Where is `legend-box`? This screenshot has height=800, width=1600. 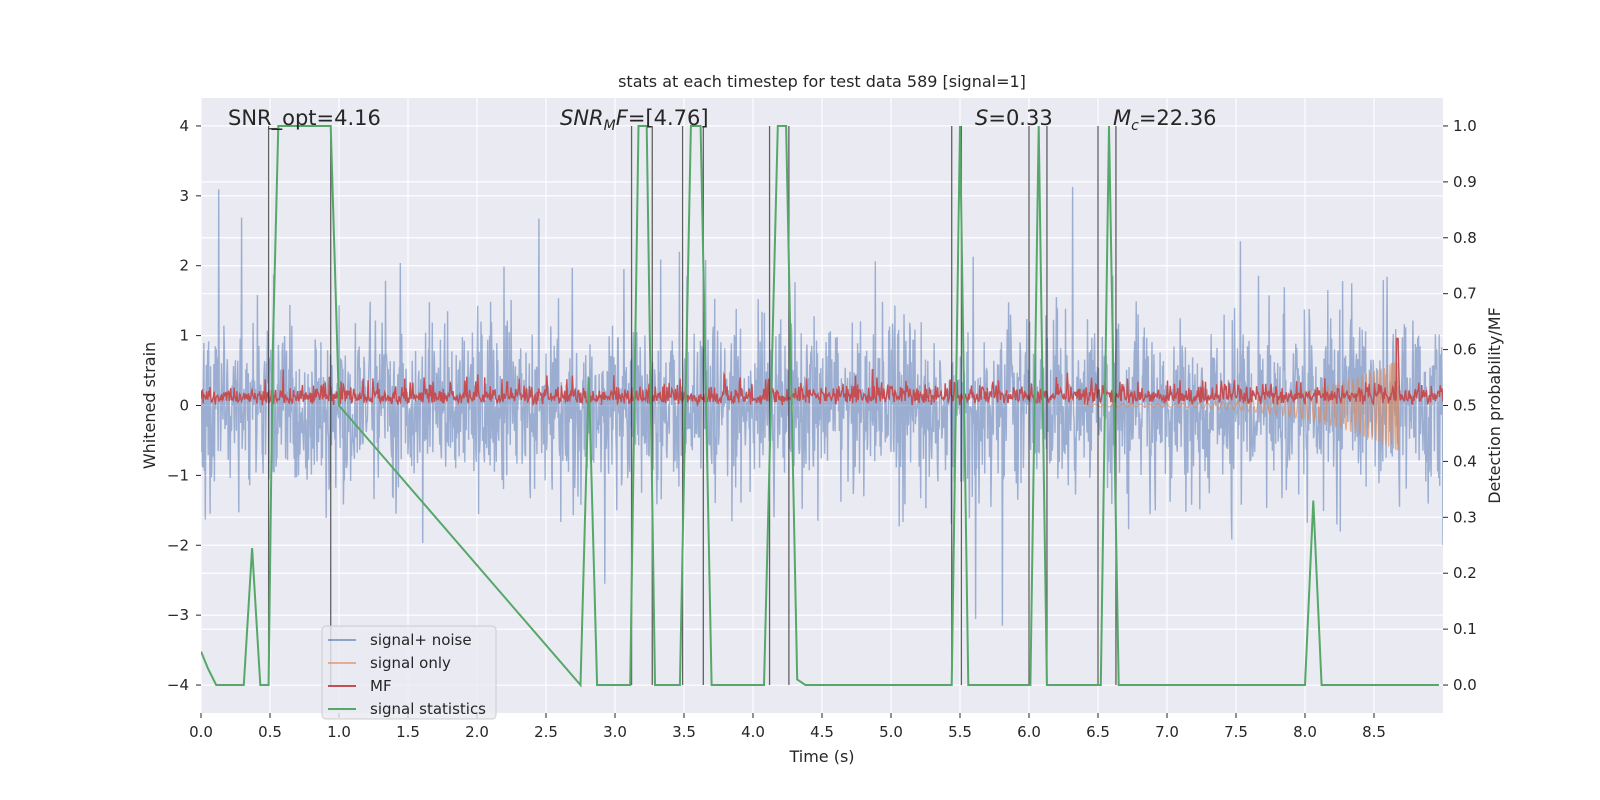
legend-box is located at coordinates (409, 672).